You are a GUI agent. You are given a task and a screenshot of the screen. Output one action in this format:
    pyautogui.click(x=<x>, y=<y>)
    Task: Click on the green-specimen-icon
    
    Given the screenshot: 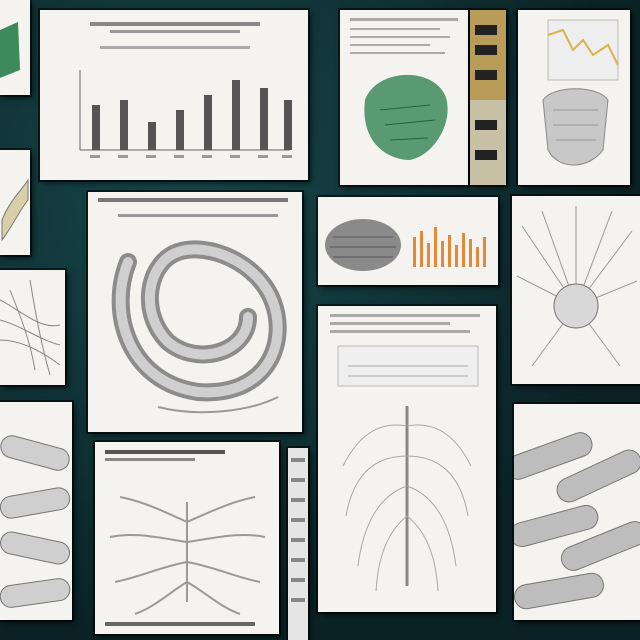 What is the action you would take?
    pyautogui.click(x=10, y=50)
    